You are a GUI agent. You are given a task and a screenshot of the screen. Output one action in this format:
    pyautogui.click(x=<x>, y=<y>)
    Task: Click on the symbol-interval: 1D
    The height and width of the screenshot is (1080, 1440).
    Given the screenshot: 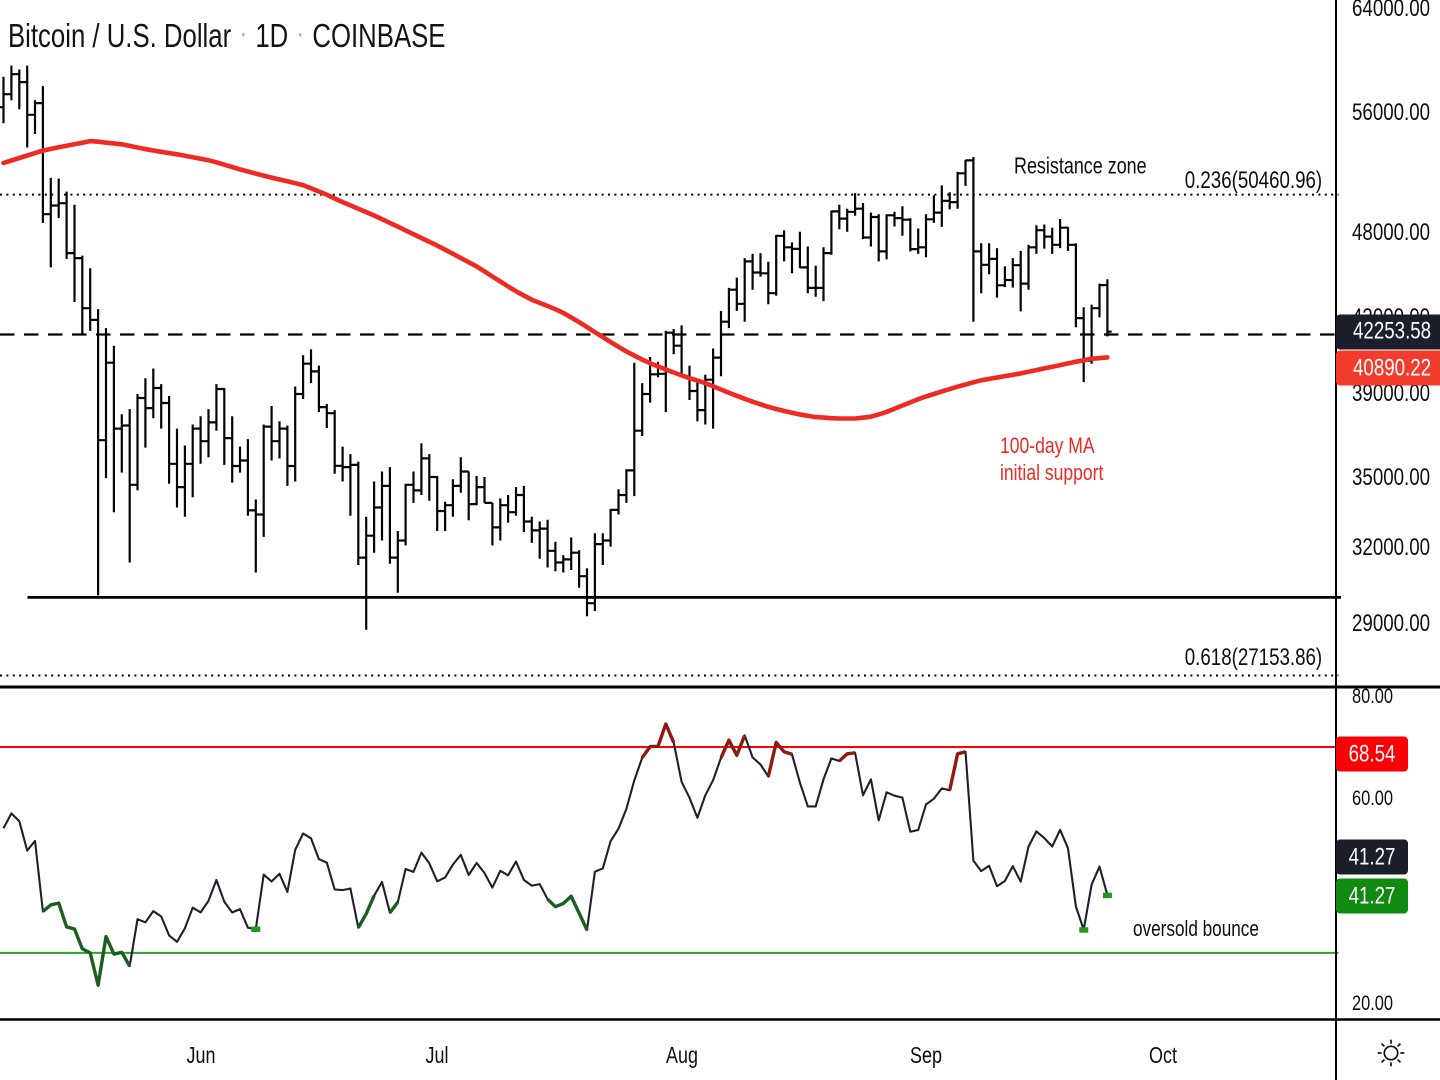 What is the action you would take?
    pyautogui.click(x=272, y=35)
    